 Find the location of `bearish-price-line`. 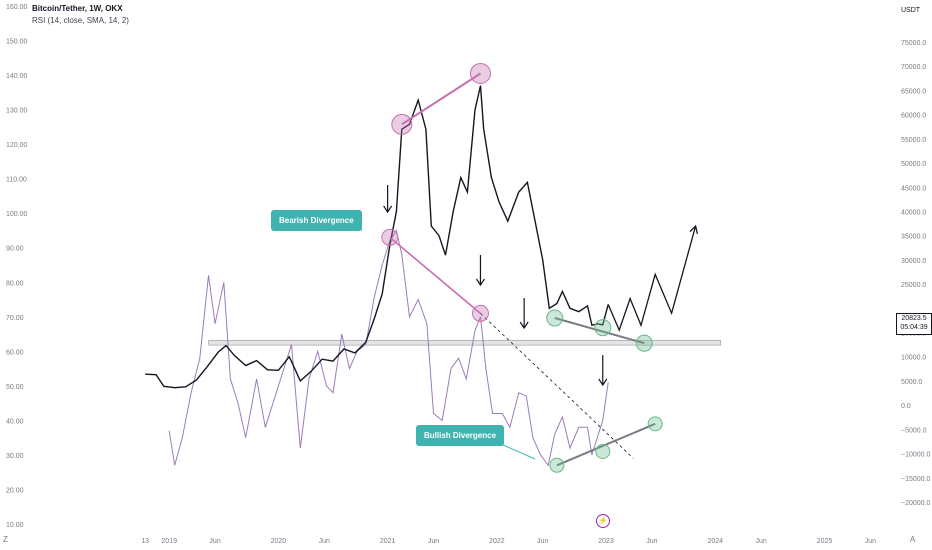

bearish-price-line is located at coordinates (441, 99).